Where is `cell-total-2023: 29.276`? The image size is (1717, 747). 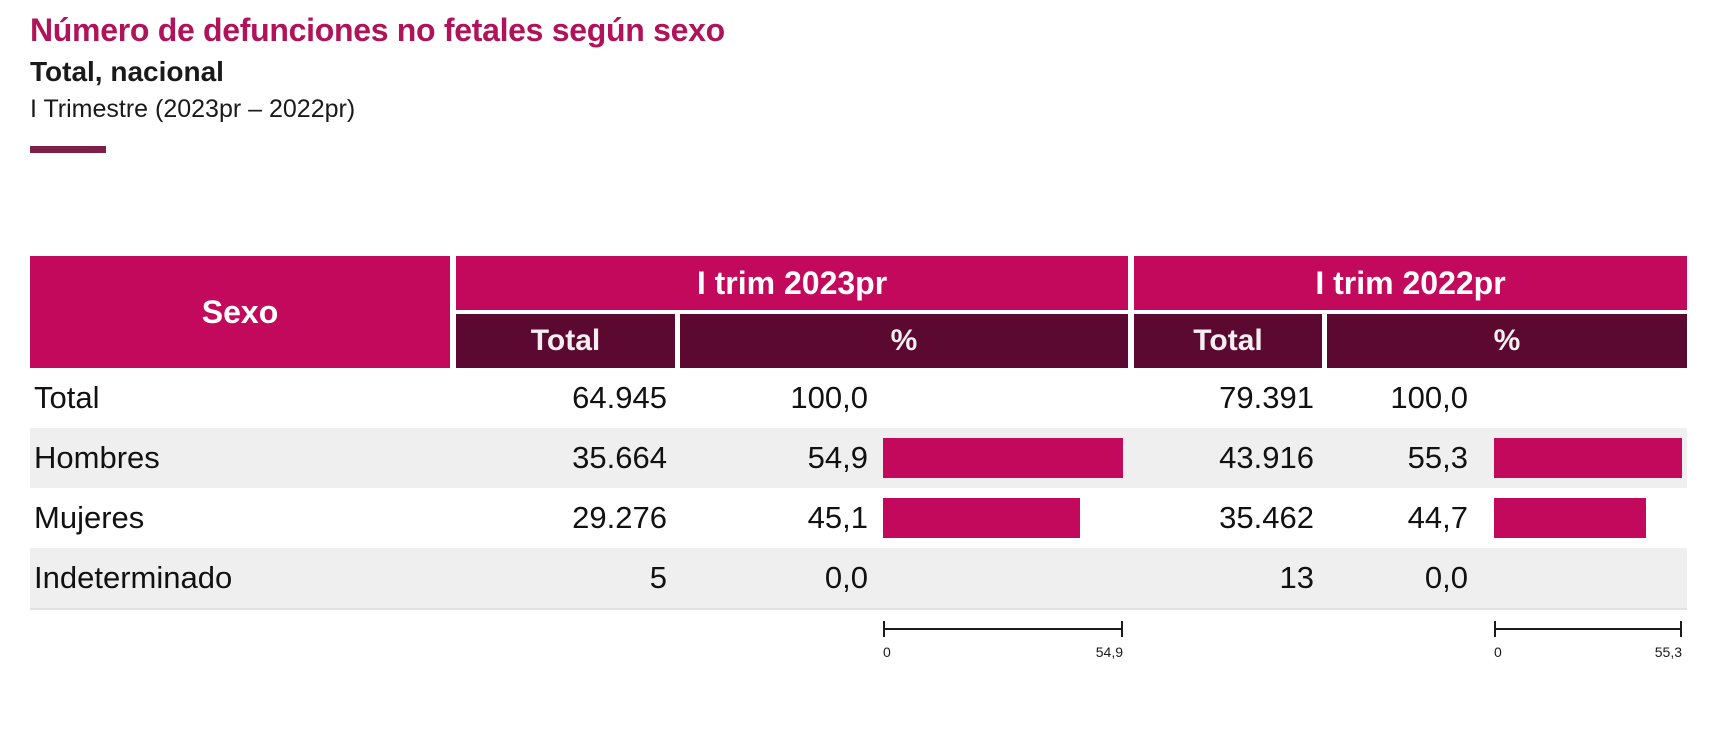
cell-total-2023: 29.276 is located at coordinates (619, 517).